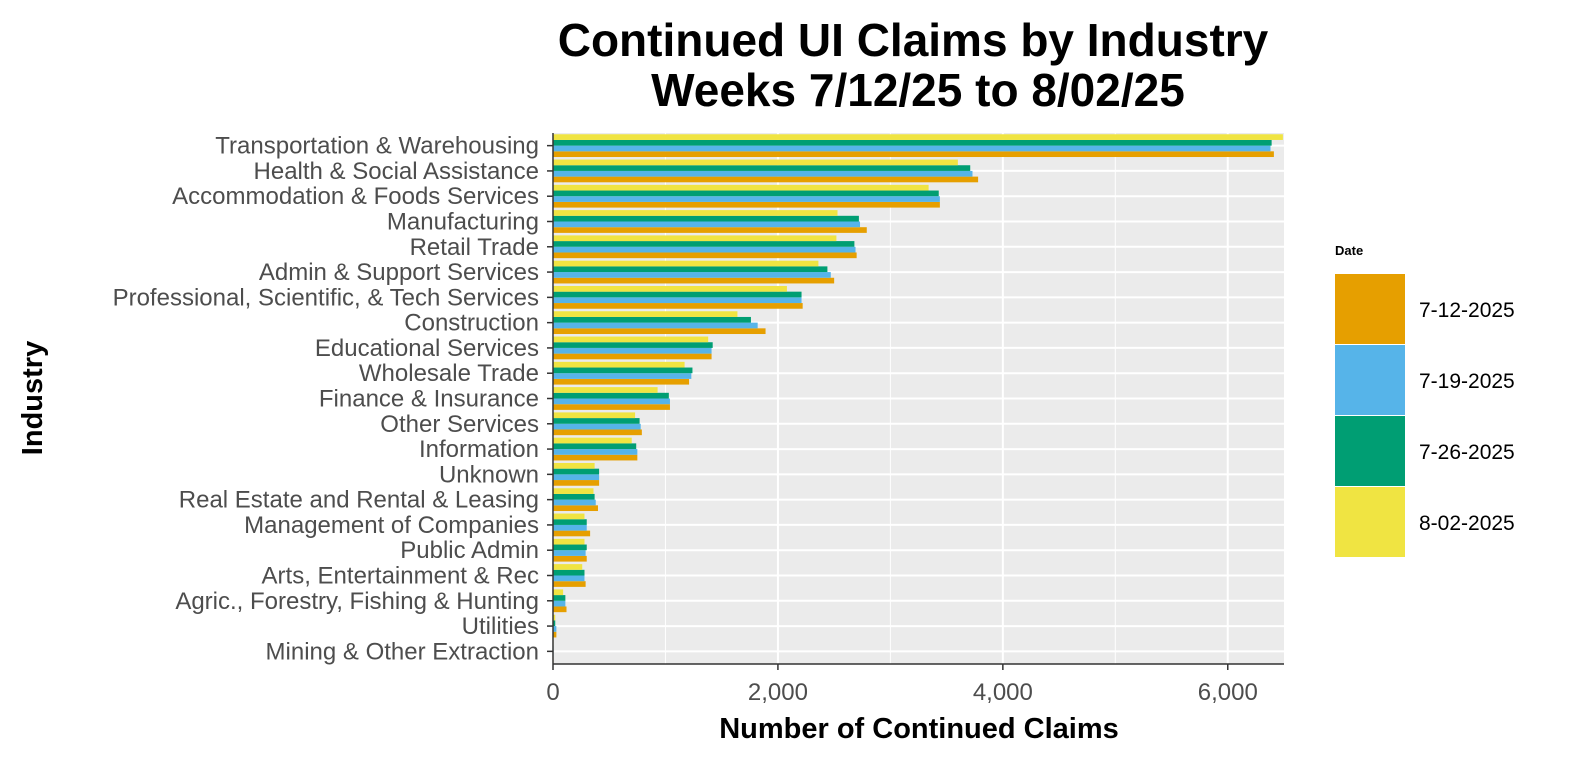 The image size is (1578, 766). What do you see at coordinates (402, 651) in the screenshot?
I see `y-tick-label: Mining & Other Extraction` at bounding box center [402, 651].